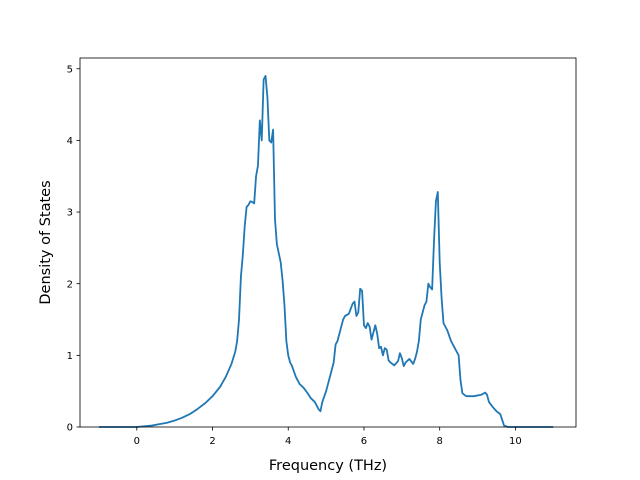 The width and height of the screenshot is (640, 480). What do you see at coordinates (212, 441) in the screenshot?
I see `x-tick-label: 2` at bounding box center [212, 441].